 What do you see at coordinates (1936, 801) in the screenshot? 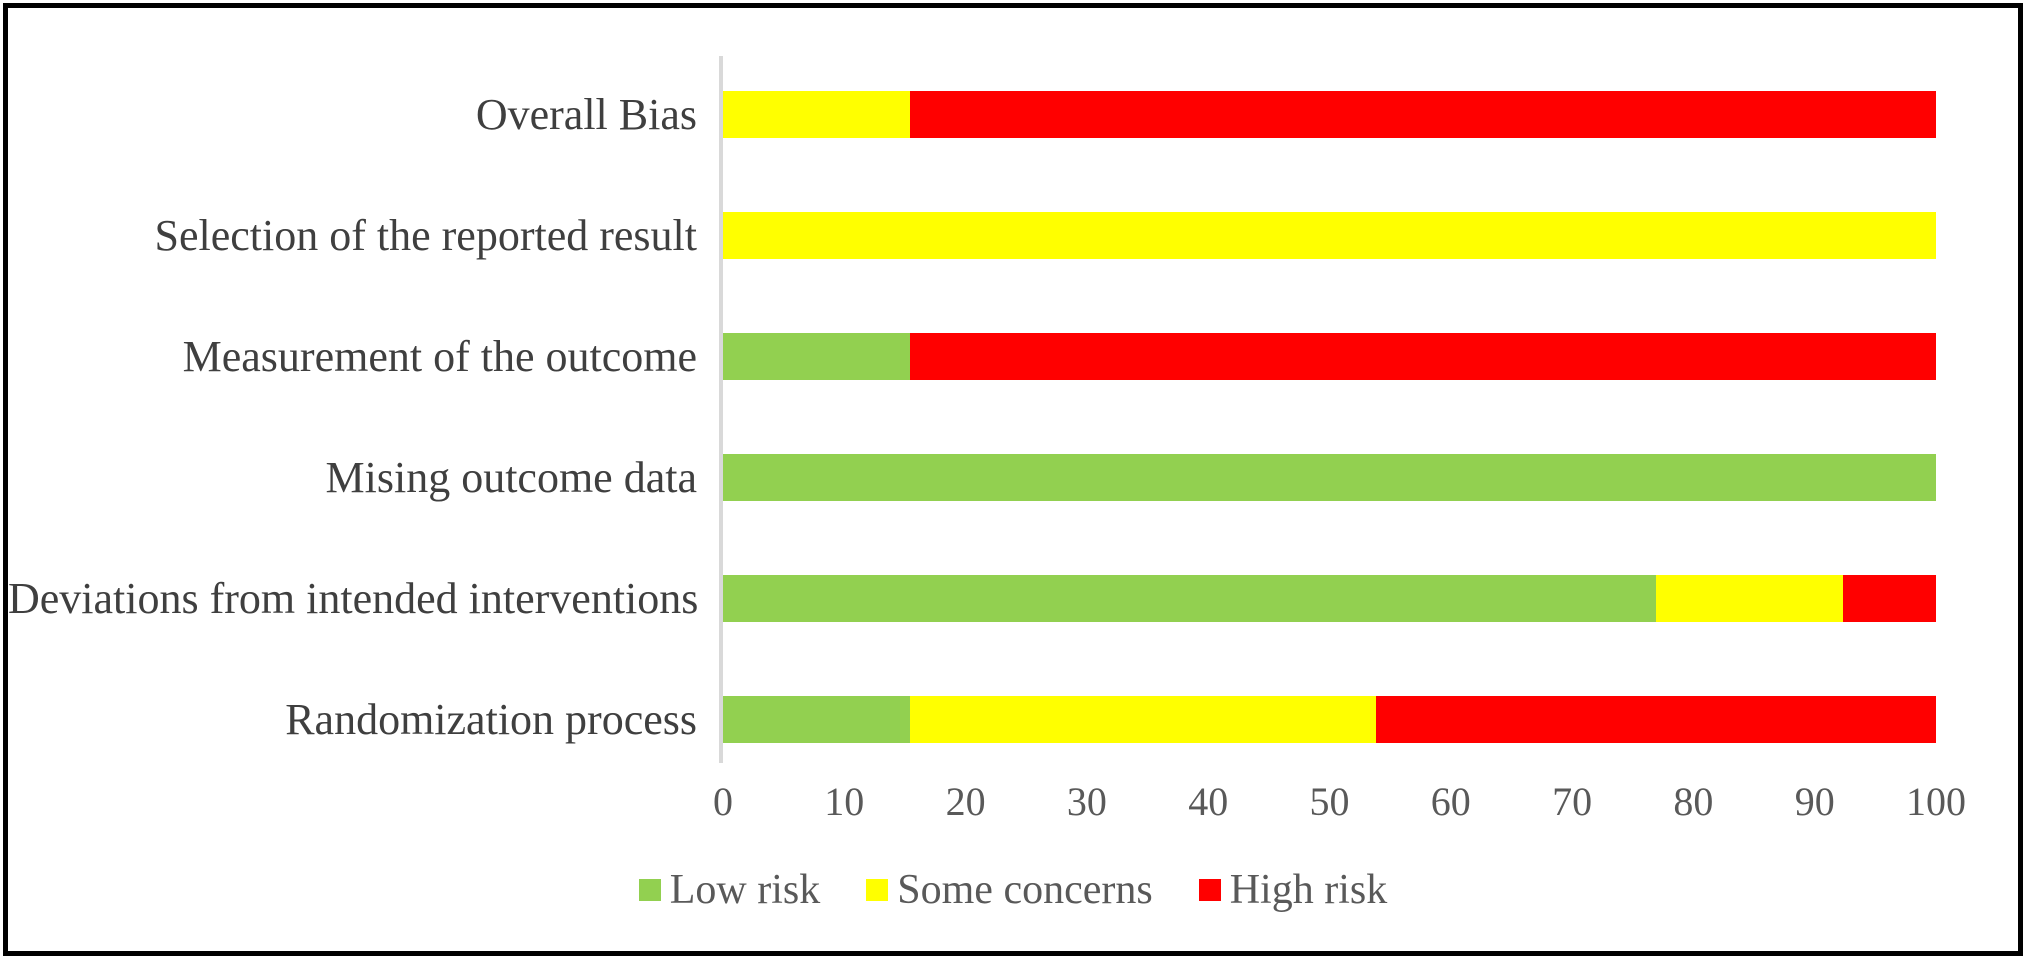
I see `x-tick-label: 100` at bounding box center [1936, 801].